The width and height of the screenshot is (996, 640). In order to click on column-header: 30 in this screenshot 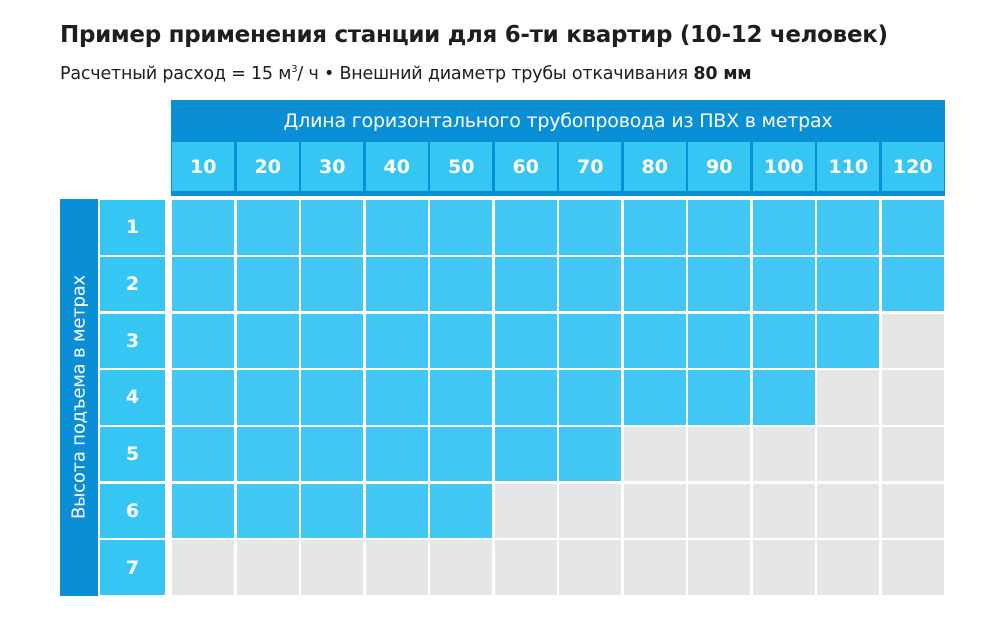, I will do `click(332, 166)`.